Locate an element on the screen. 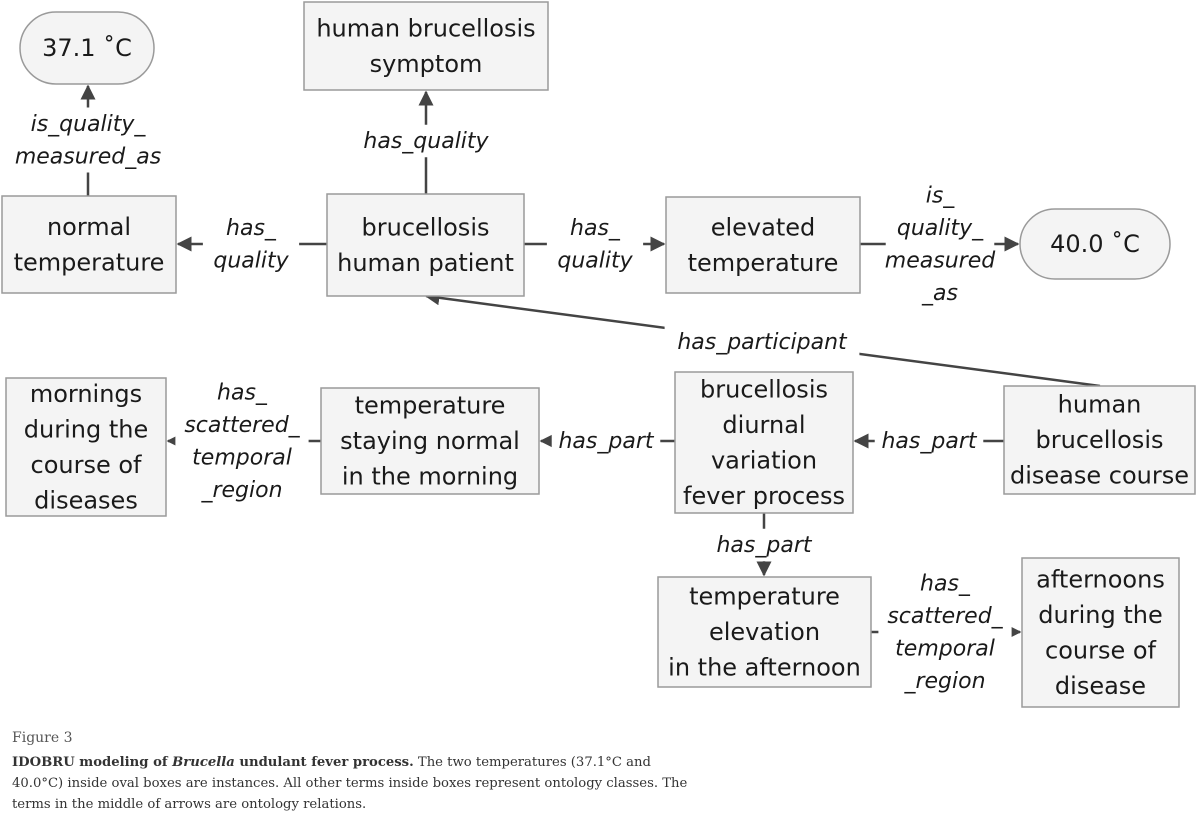  edge-label-has-part-disease-diurnal: has_part is located at coordinates (929, 441).